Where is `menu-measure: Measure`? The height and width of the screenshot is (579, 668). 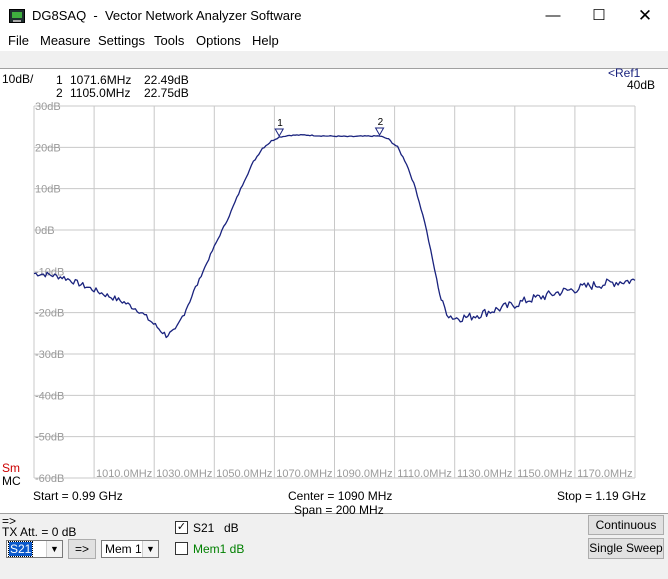
menu-measure: Measure is located at coordinates (65, 40).